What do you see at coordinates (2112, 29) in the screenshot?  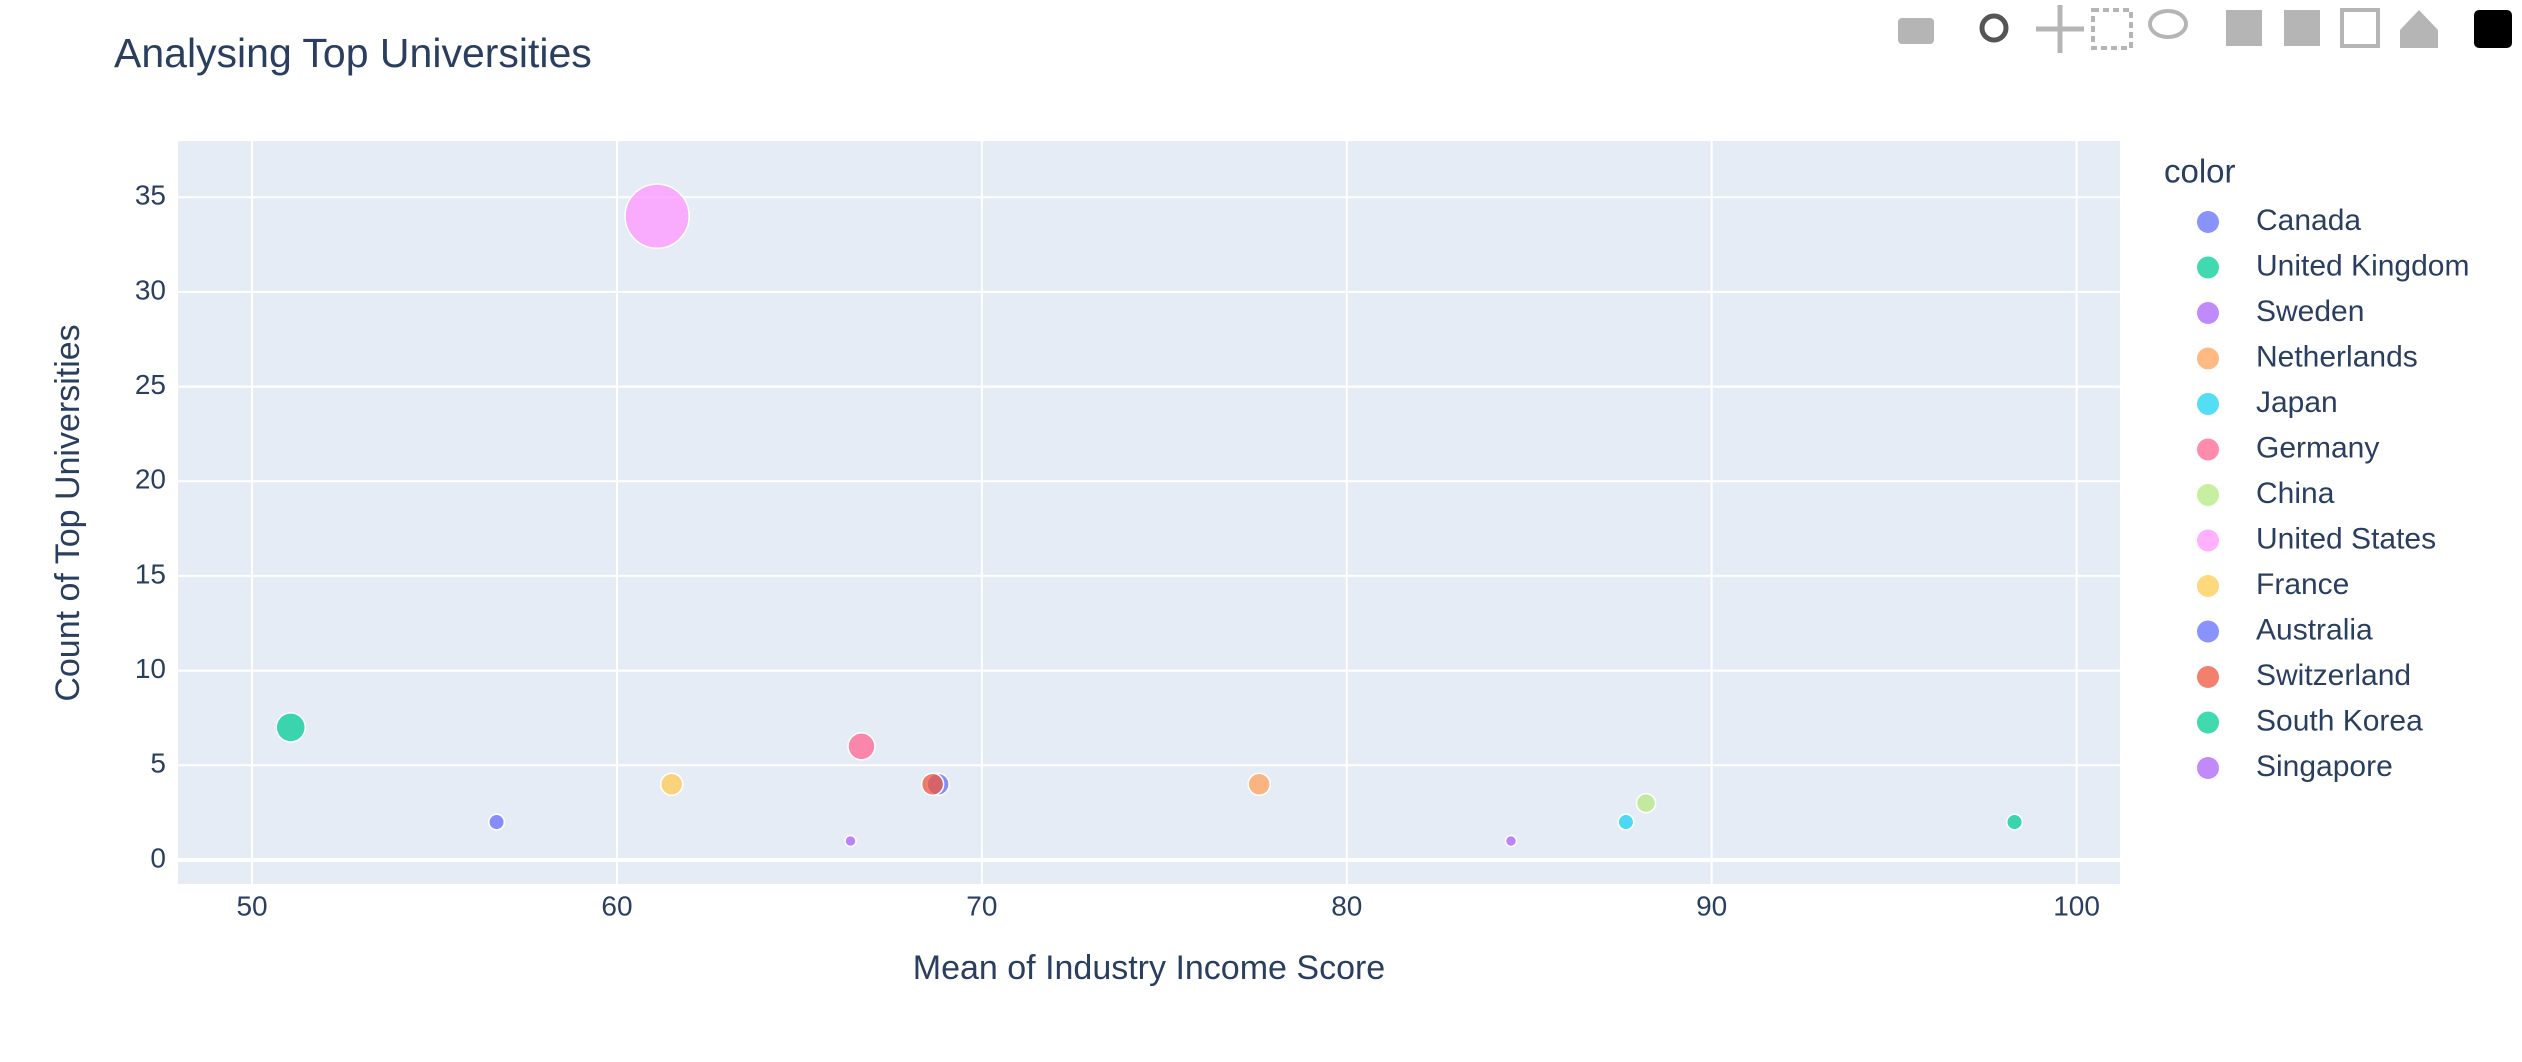 I see `box-select-icon` at bounding box center [2112, 29].